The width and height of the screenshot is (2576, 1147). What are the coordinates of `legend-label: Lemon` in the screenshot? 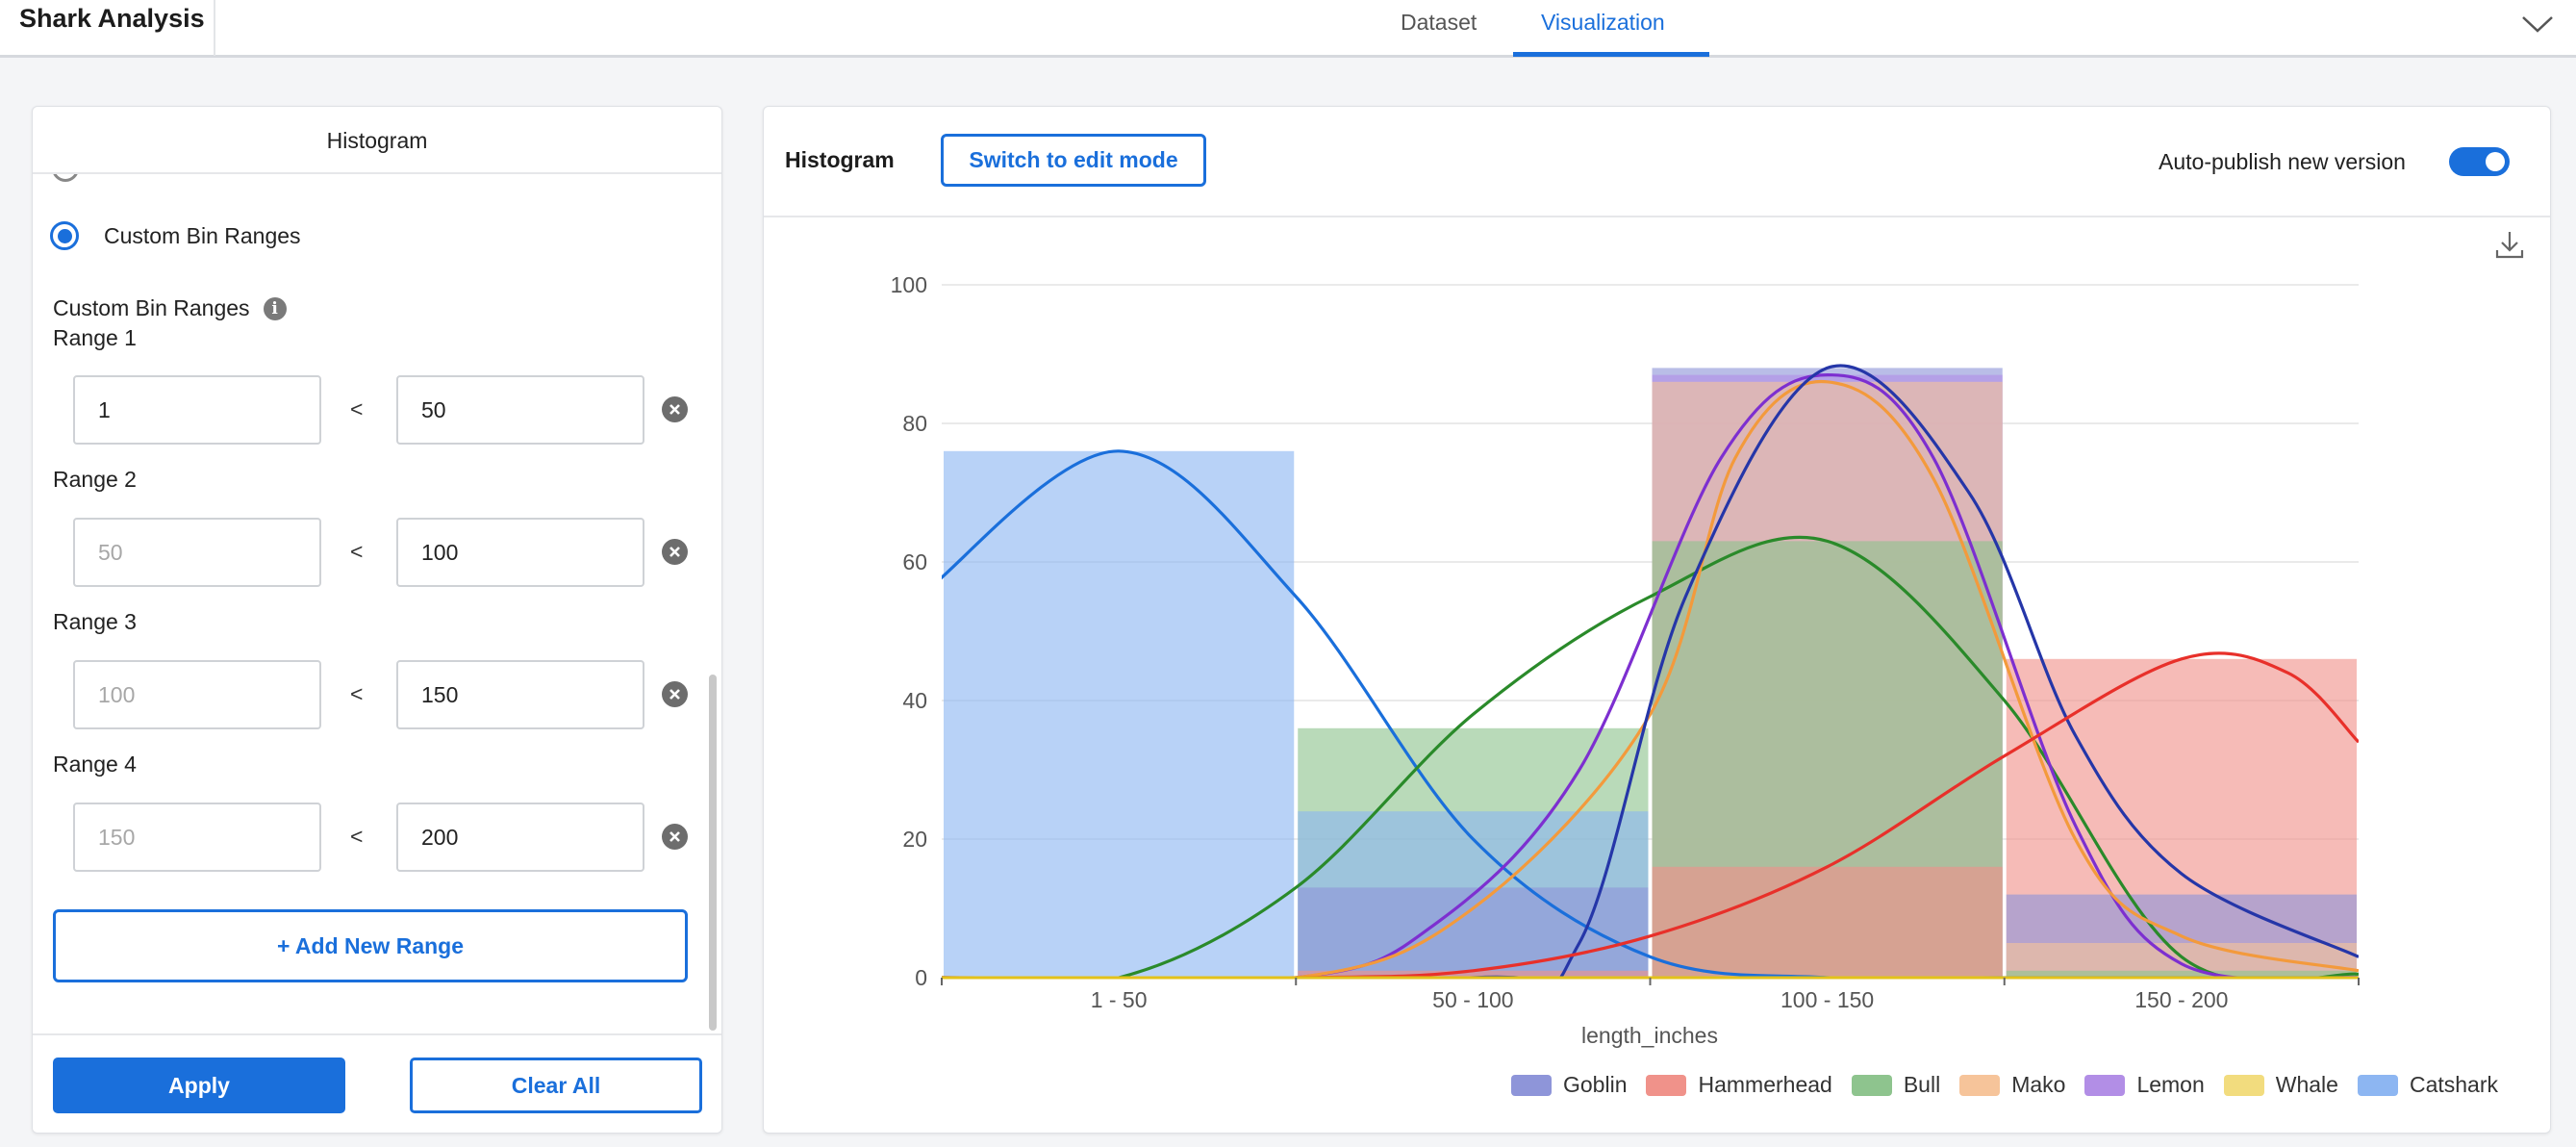 It's located at (2171, 1085).